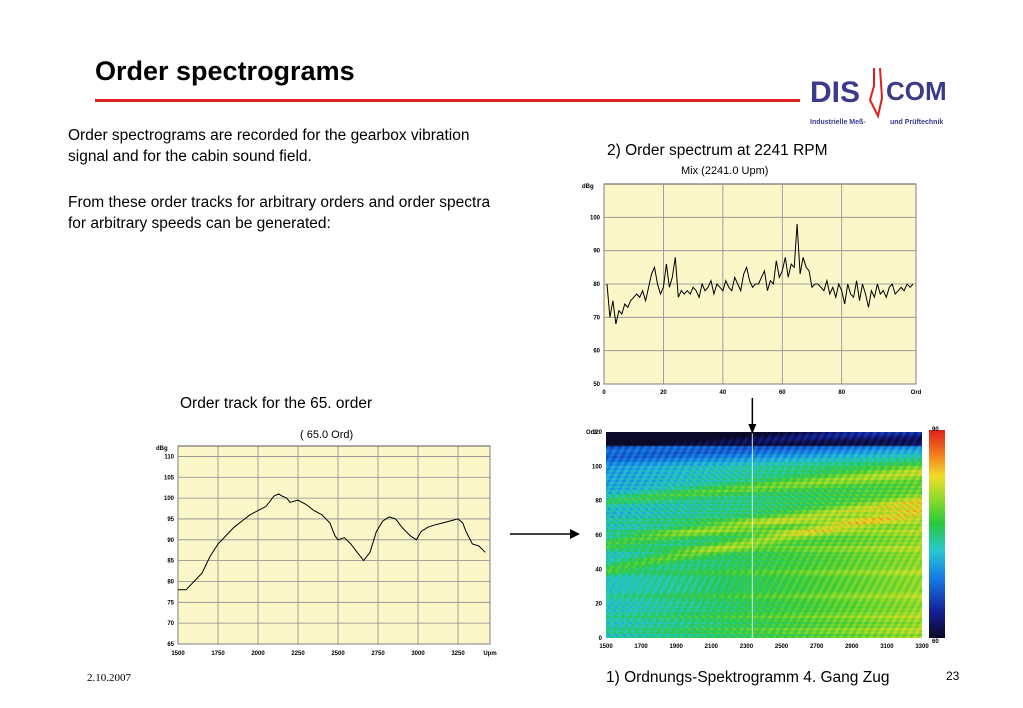 The height and width of the screenshot is (708, 1023). Describe the element at coordinates (276, 403) in the screenshot. I see `order-track-caption: Order track for the 65. order` at that location.